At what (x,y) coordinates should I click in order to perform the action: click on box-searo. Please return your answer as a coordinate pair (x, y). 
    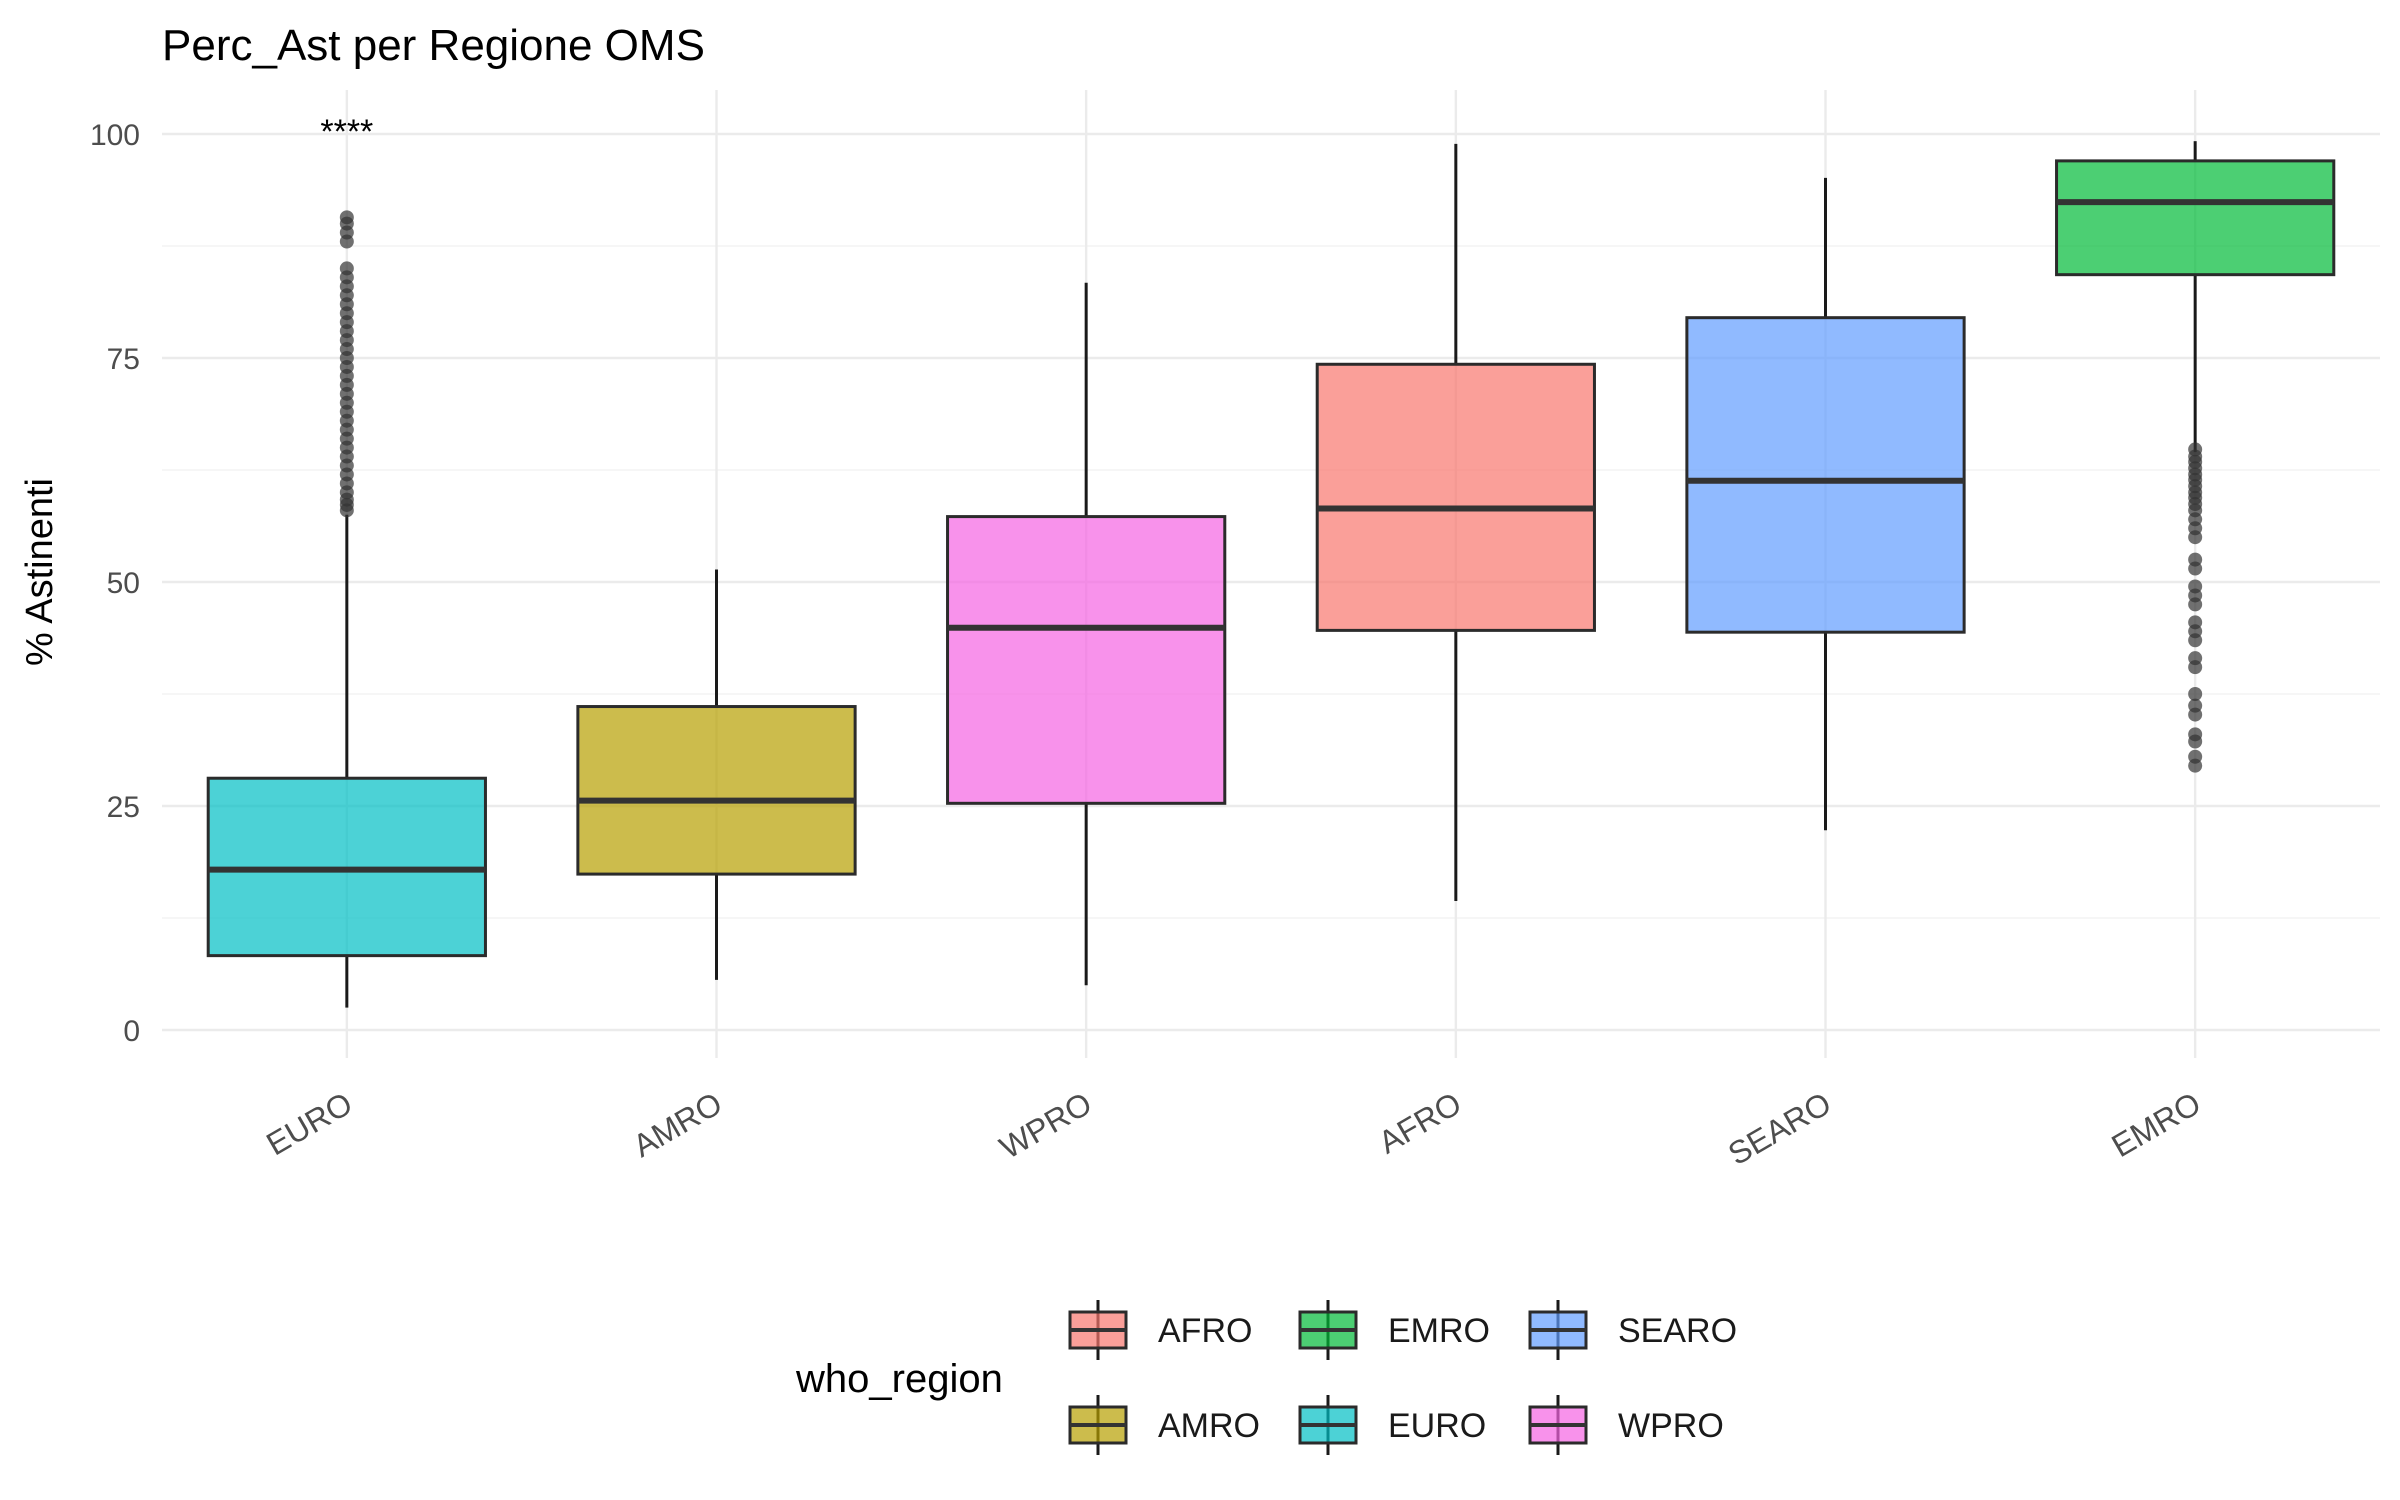
    Looking at the image, I should click on (1825, 504).